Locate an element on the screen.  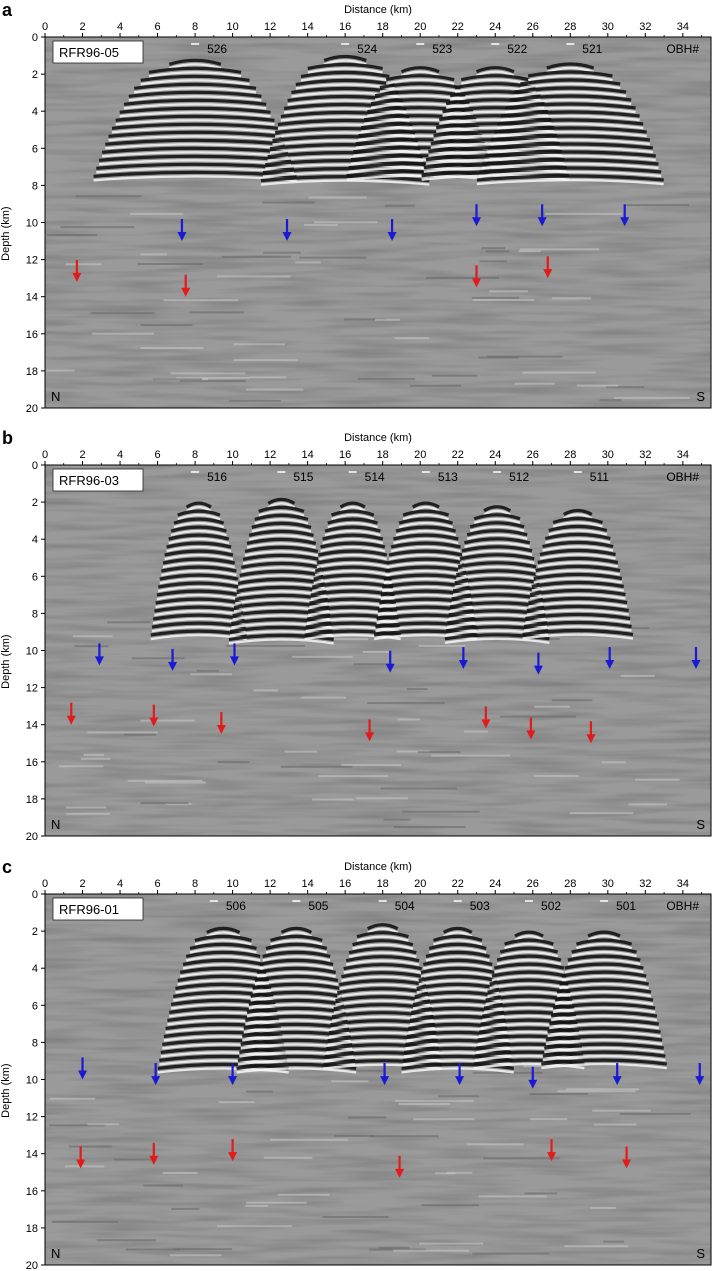
x-tick-label: 32 is located at coordinates (645, 455).